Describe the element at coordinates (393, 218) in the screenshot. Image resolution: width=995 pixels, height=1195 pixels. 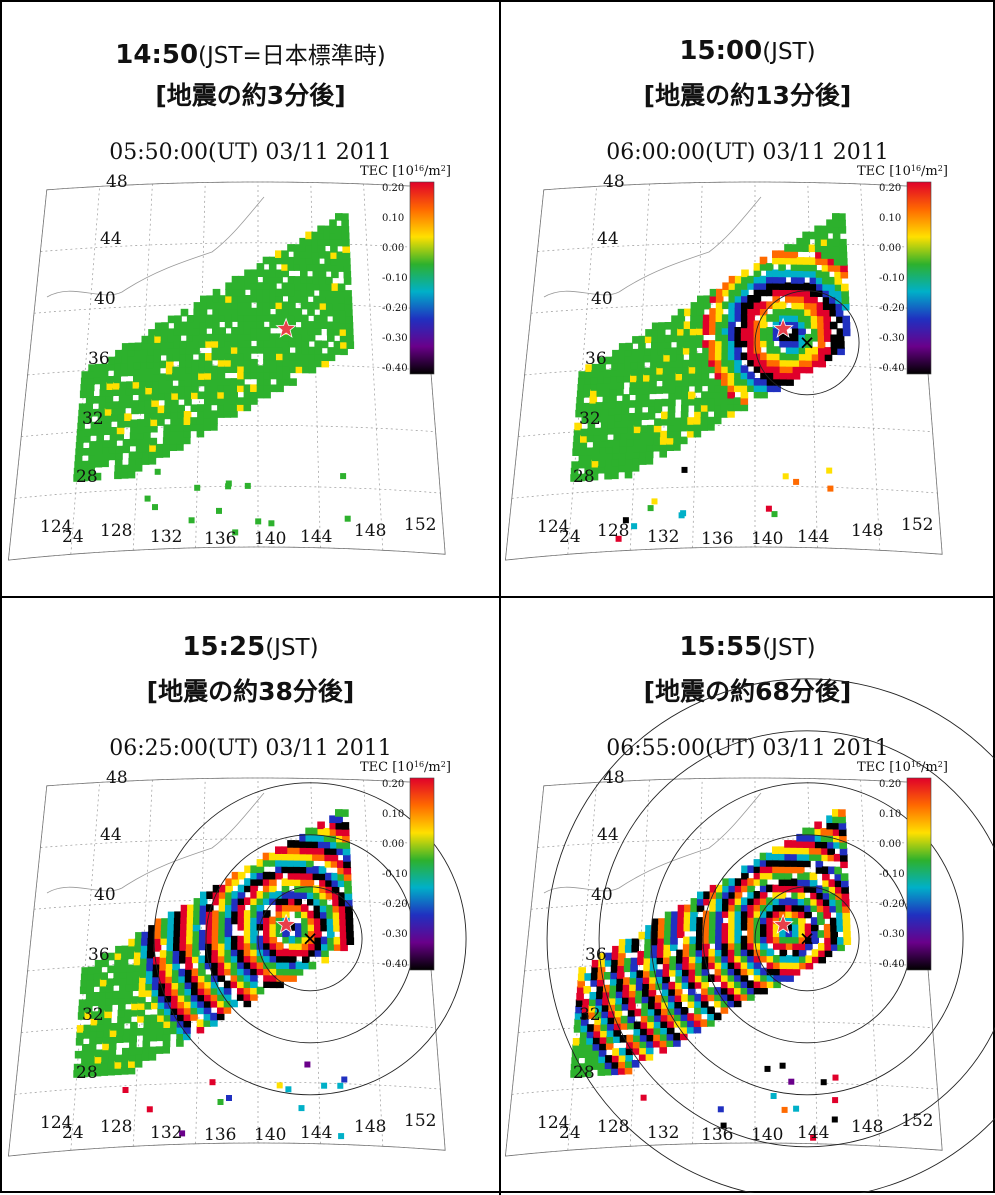
I see `colorbar-tick-label: 0.10` at that location.